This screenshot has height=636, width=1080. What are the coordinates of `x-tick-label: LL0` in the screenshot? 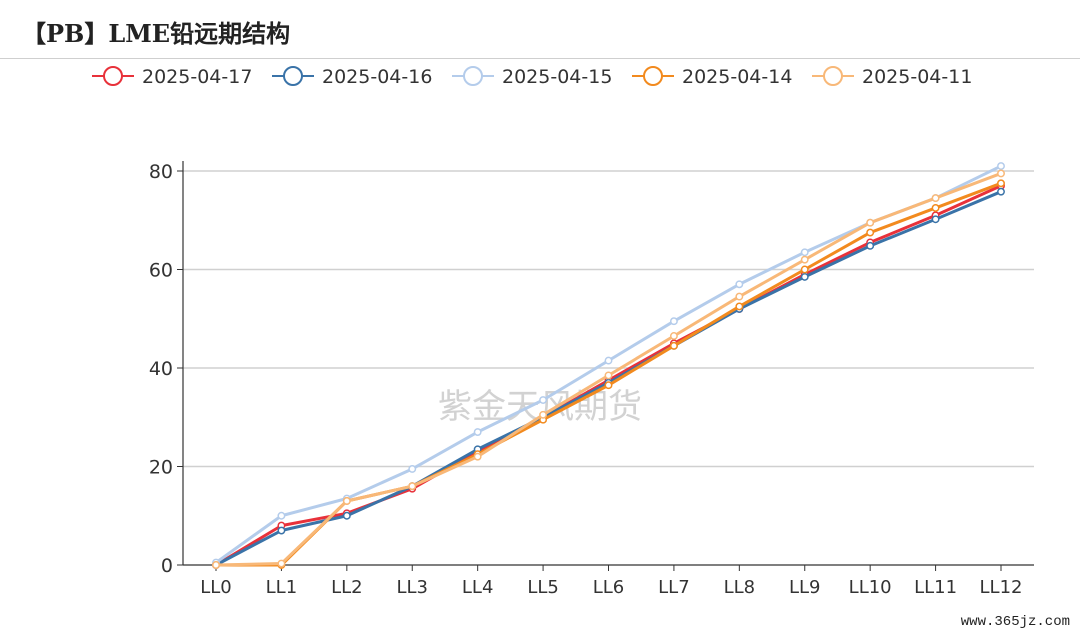 It's located at (216, 587).